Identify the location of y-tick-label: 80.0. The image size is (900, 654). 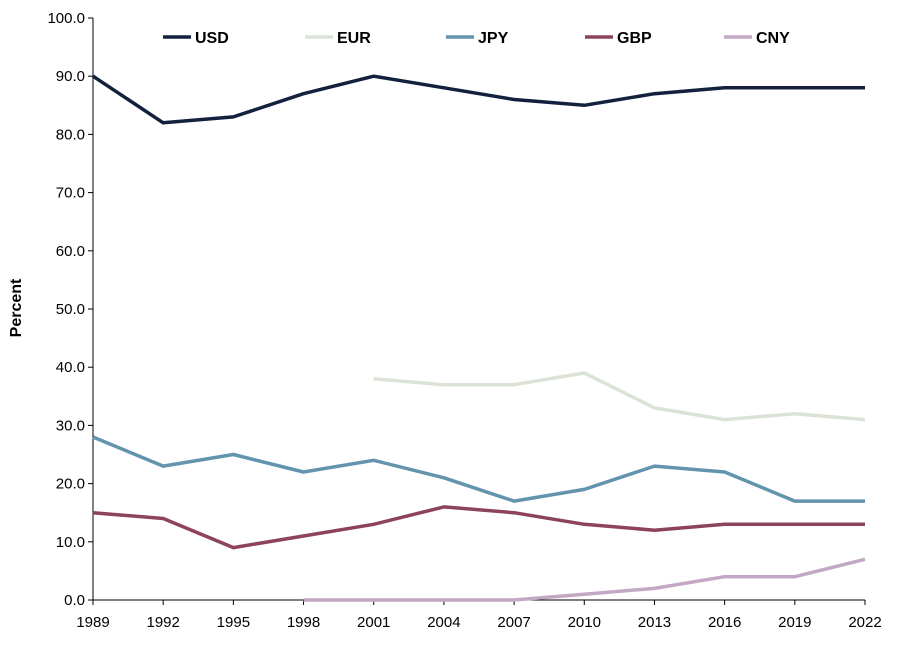
(70, 134).